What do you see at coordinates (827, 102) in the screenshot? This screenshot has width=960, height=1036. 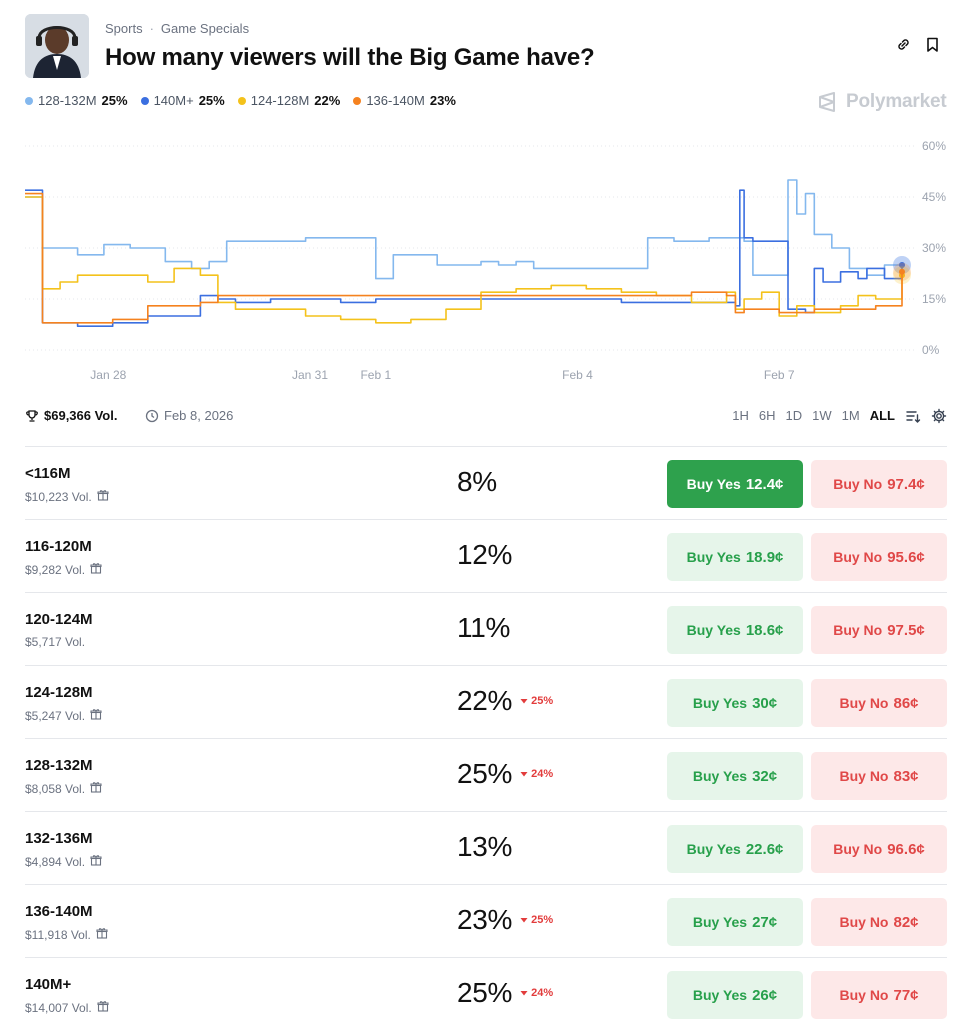 I see `polymarket-logo-icon` at bounding box center [827, 102].